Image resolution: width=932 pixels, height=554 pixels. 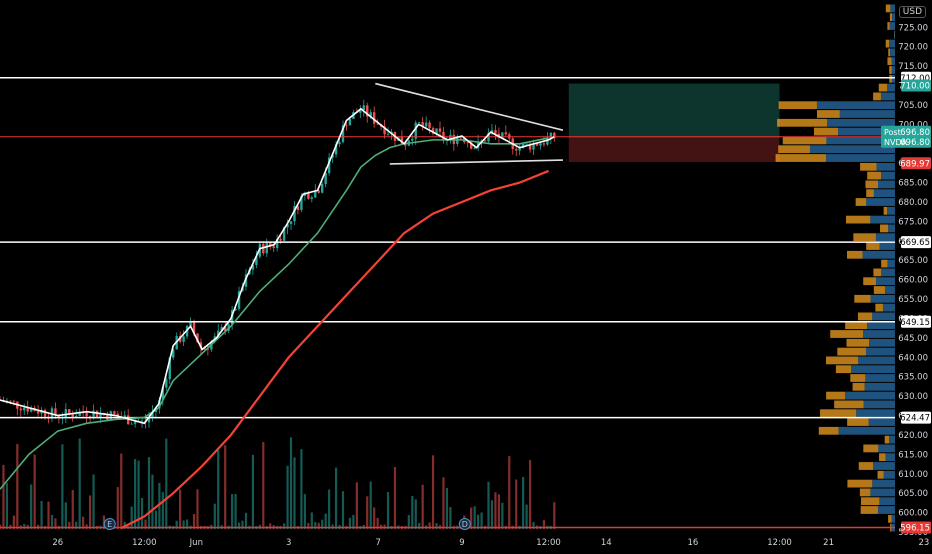 I want to click on x-tick-label: 16, so click(x=692, y=543).